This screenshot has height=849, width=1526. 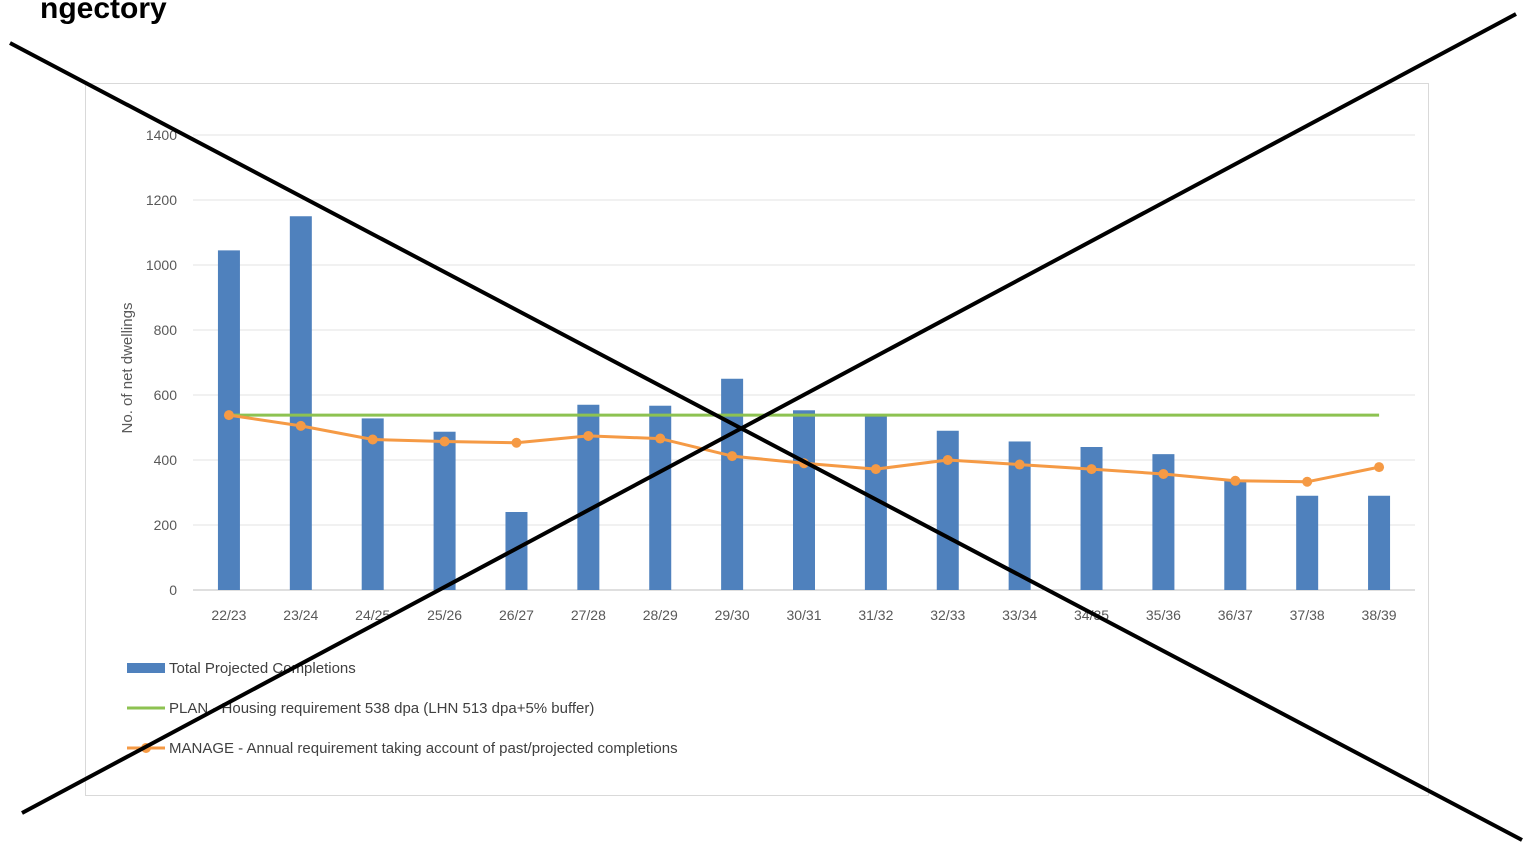 I want to click on x-tick-label: 22/23, so click(x=228, y=615).